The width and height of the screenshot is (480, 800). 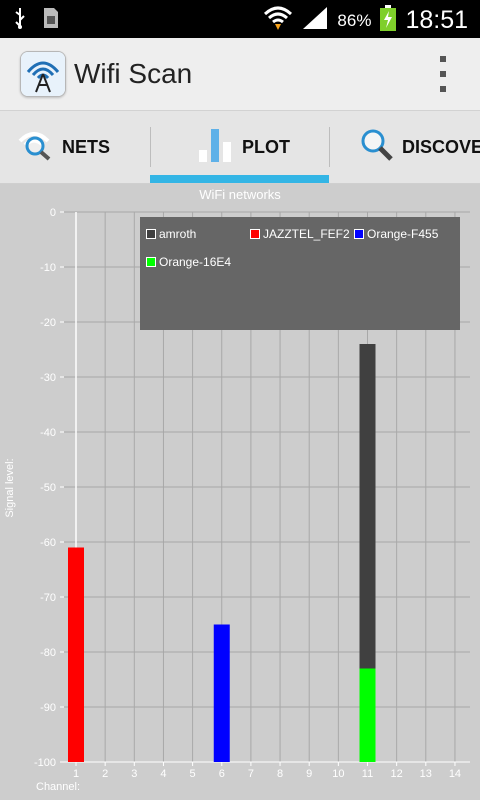 What do you see at coordinates (403, 234) in the screenshot?
I see `legend-label: Orange-F455` at bounding box center [403, 234].